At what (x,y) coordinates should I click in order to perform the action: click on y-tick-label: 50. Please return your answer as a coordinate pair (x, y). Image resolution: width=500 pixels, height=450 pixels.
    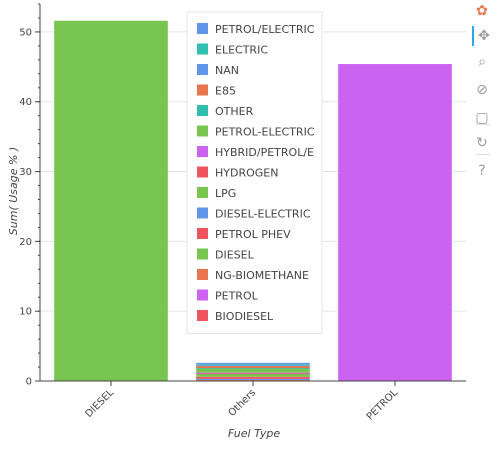
    Looking at the image, I should click on (25, 32).